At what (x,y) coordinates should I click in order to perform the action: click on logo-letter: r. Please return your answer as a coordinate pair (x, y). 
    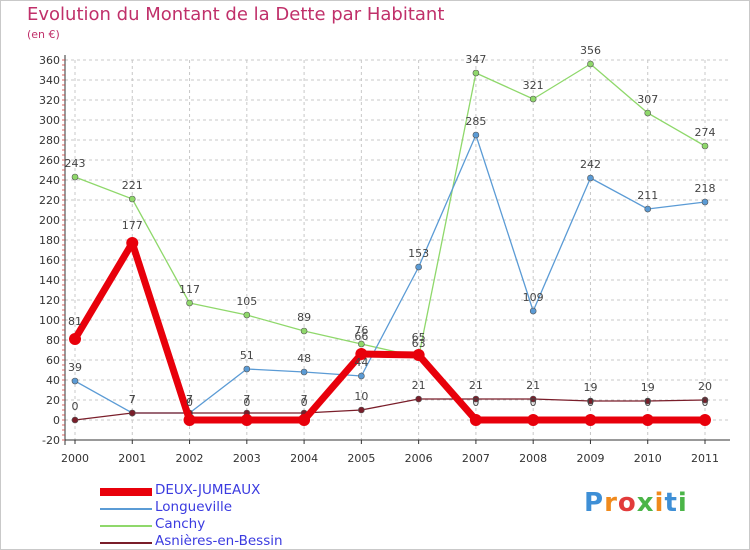
    Looking at the image, I should click on (611, 503).